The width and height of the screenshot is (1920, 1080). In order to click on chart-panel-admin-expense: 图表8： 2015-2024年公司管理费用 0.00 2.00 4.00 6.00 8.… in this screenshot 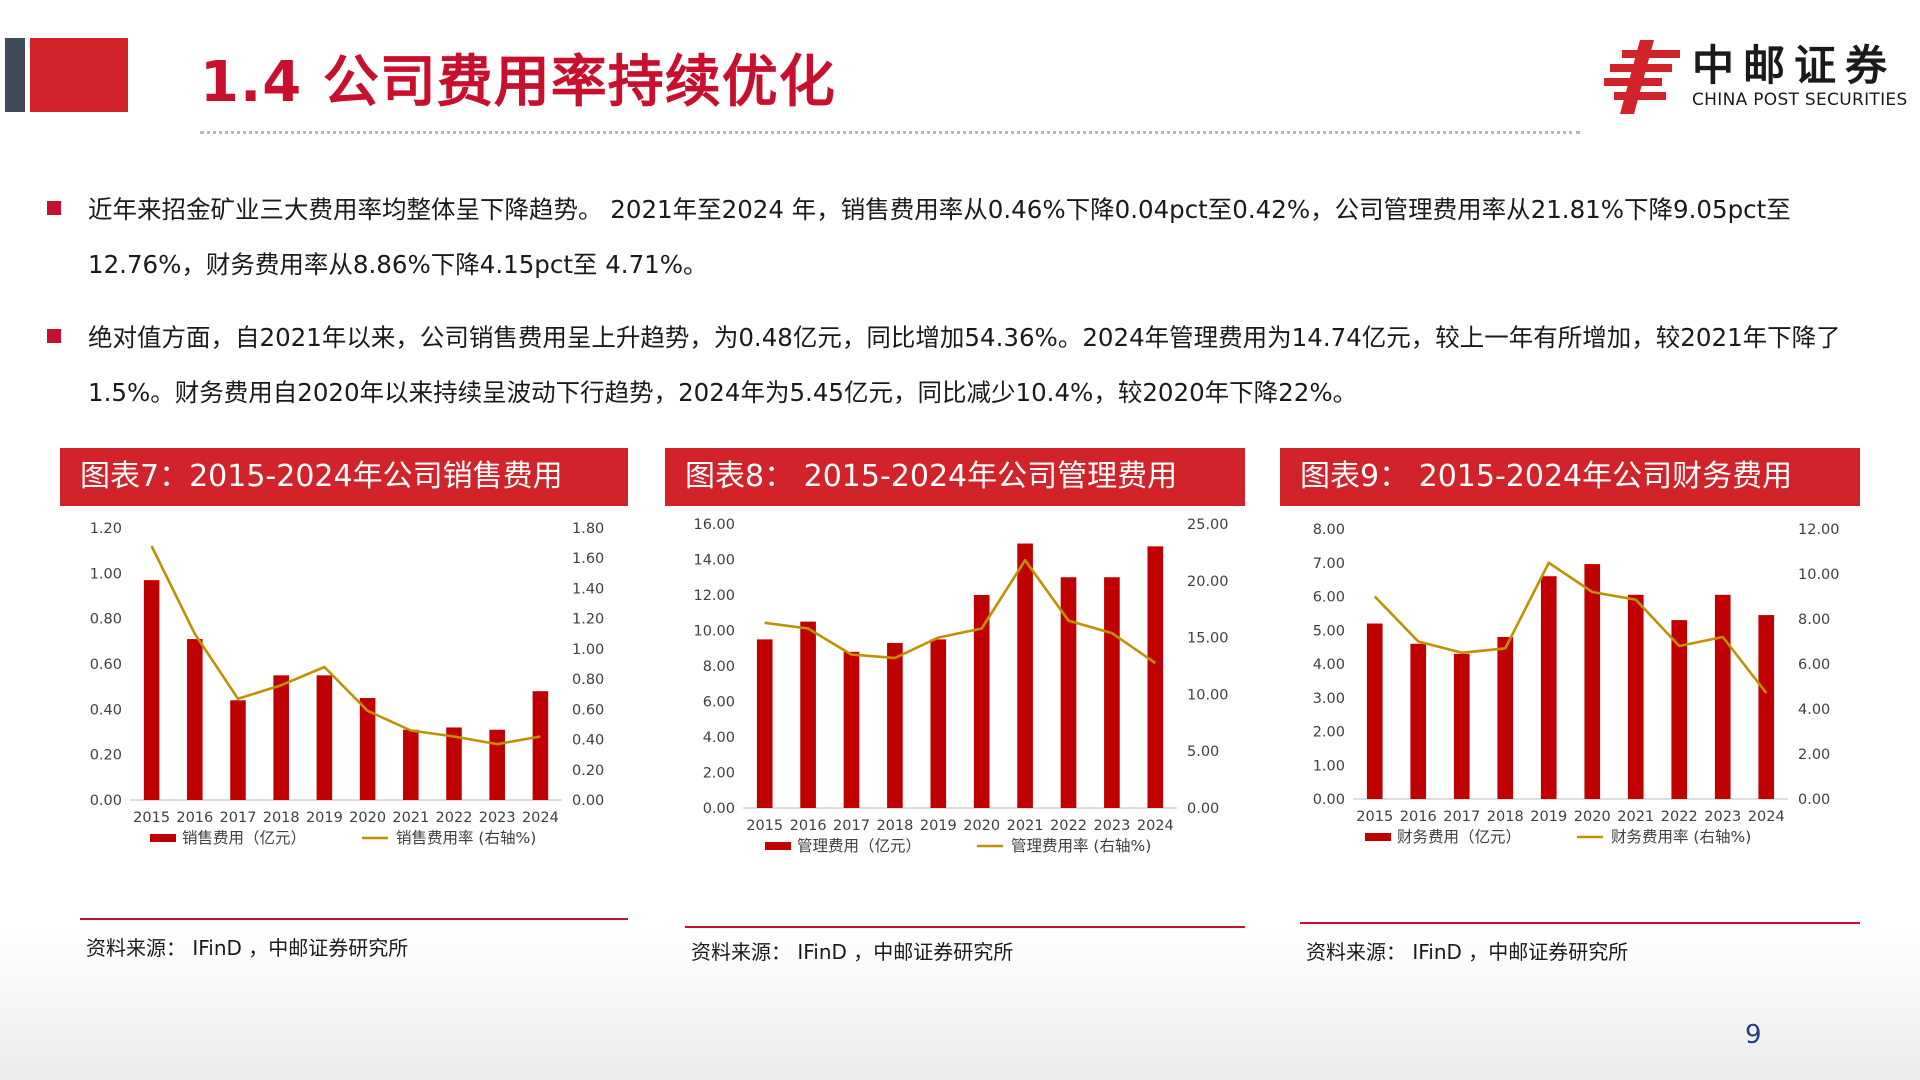, I will do `click(955, 706)`.